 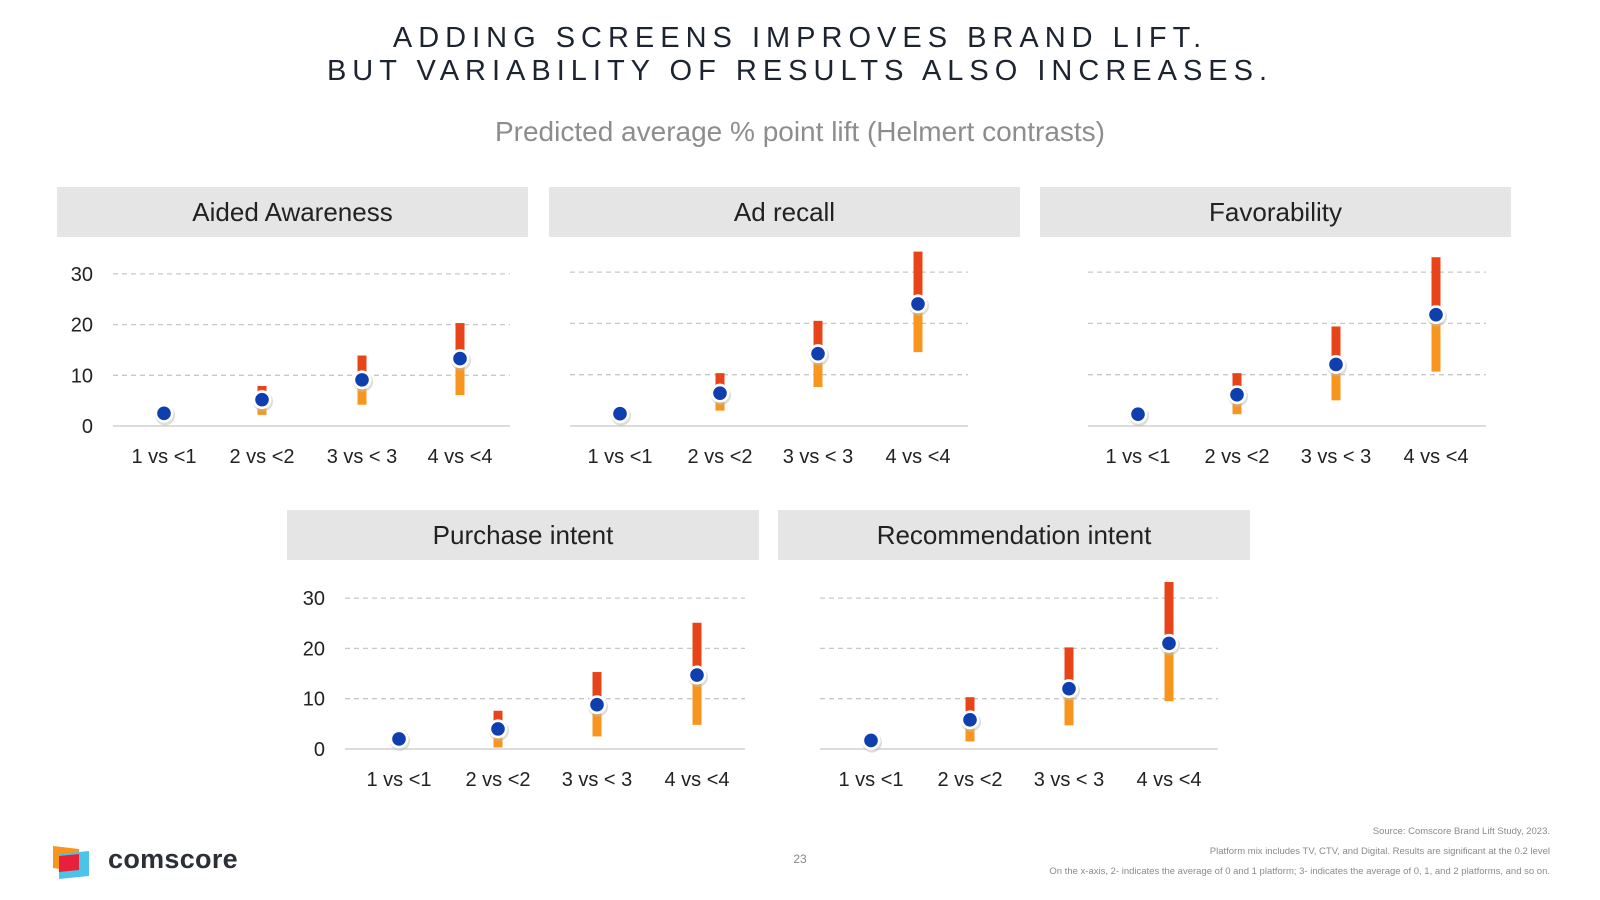 I want to click on source-line: Source: Comscore Brand Lift Study, 2023., so click(x=1461, y=831).